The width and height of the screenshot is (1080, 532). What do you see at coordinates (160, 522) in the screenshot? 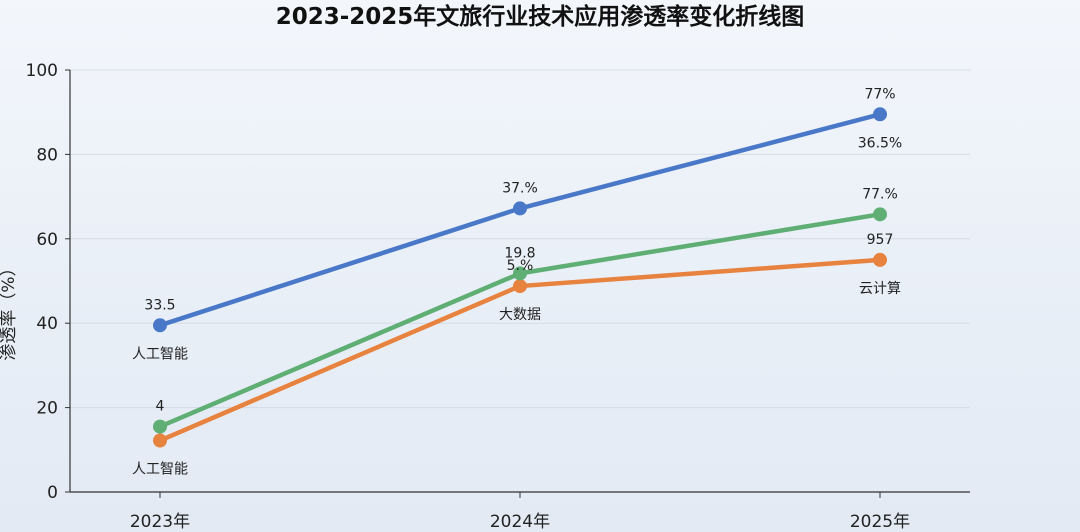
I see `x-tick-label: 2023年` at bounding box center [160, 522].